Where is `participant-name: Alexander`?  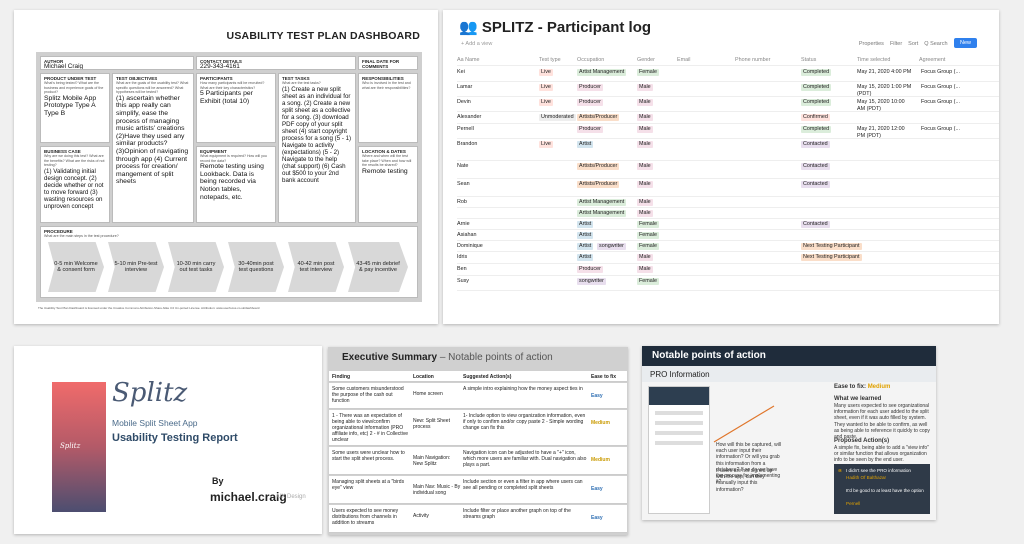 participant-name: Alexander is located at coordinates (469, 117).